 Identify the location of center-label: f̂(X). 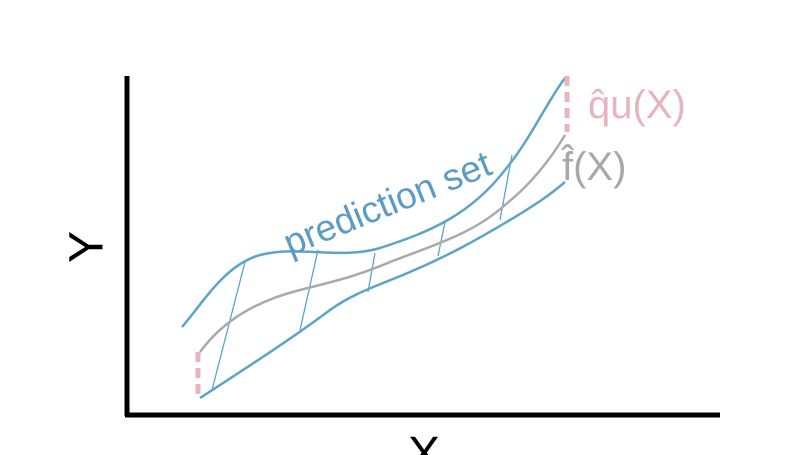
(593, 166).